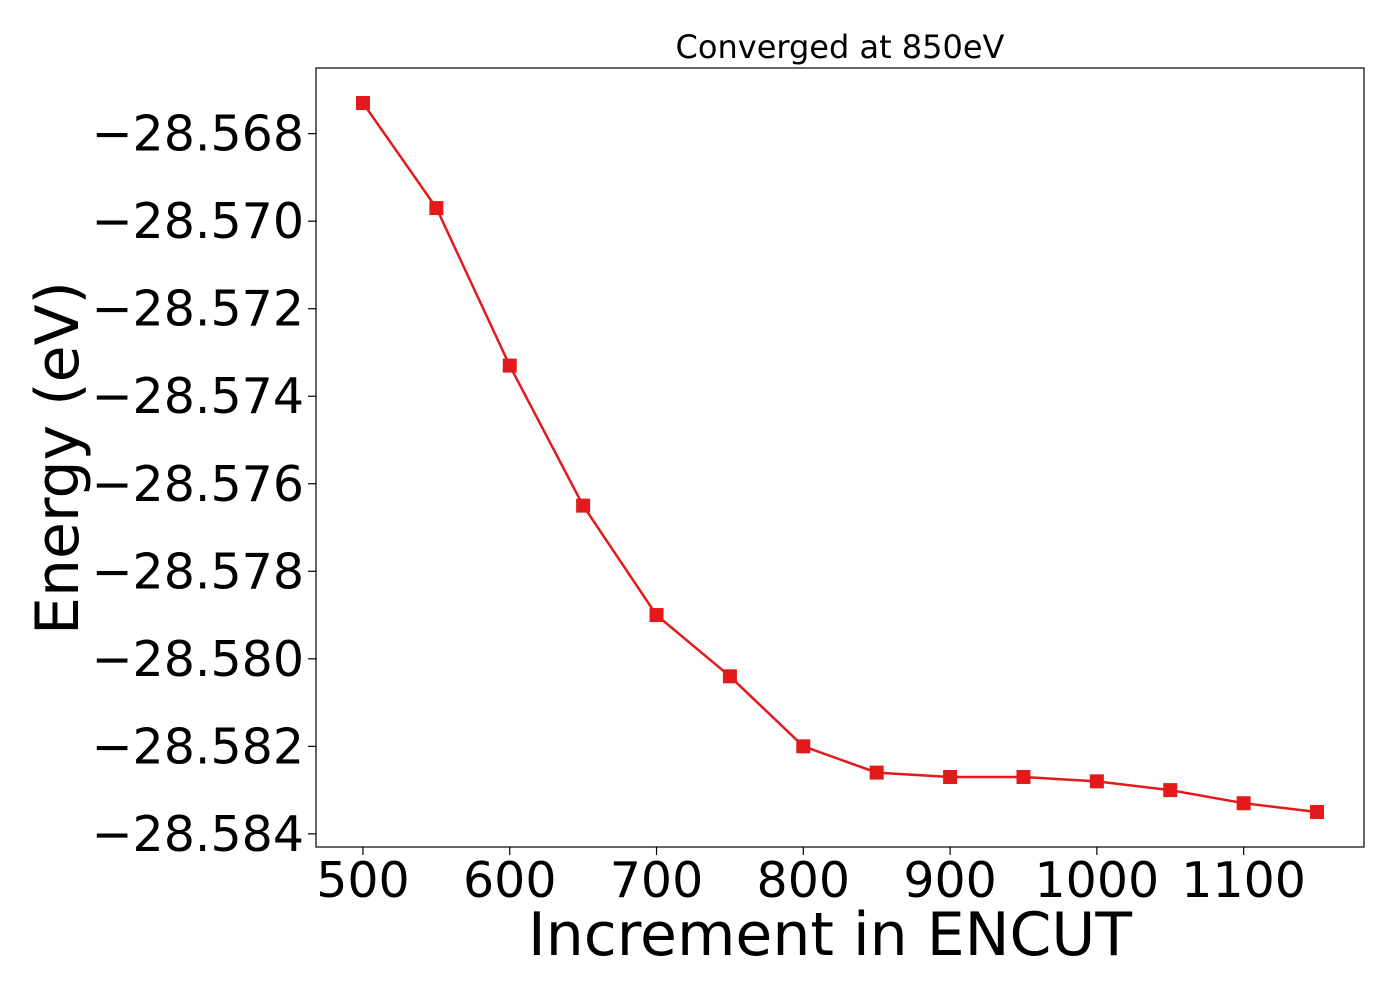 Image resolution: width=1400 pixels, height=1005 pixels. What do you see at coordinates (197, 834) in the screenshot?
I see `y-tick-label: −28.584` at bounding box center [197, 834].